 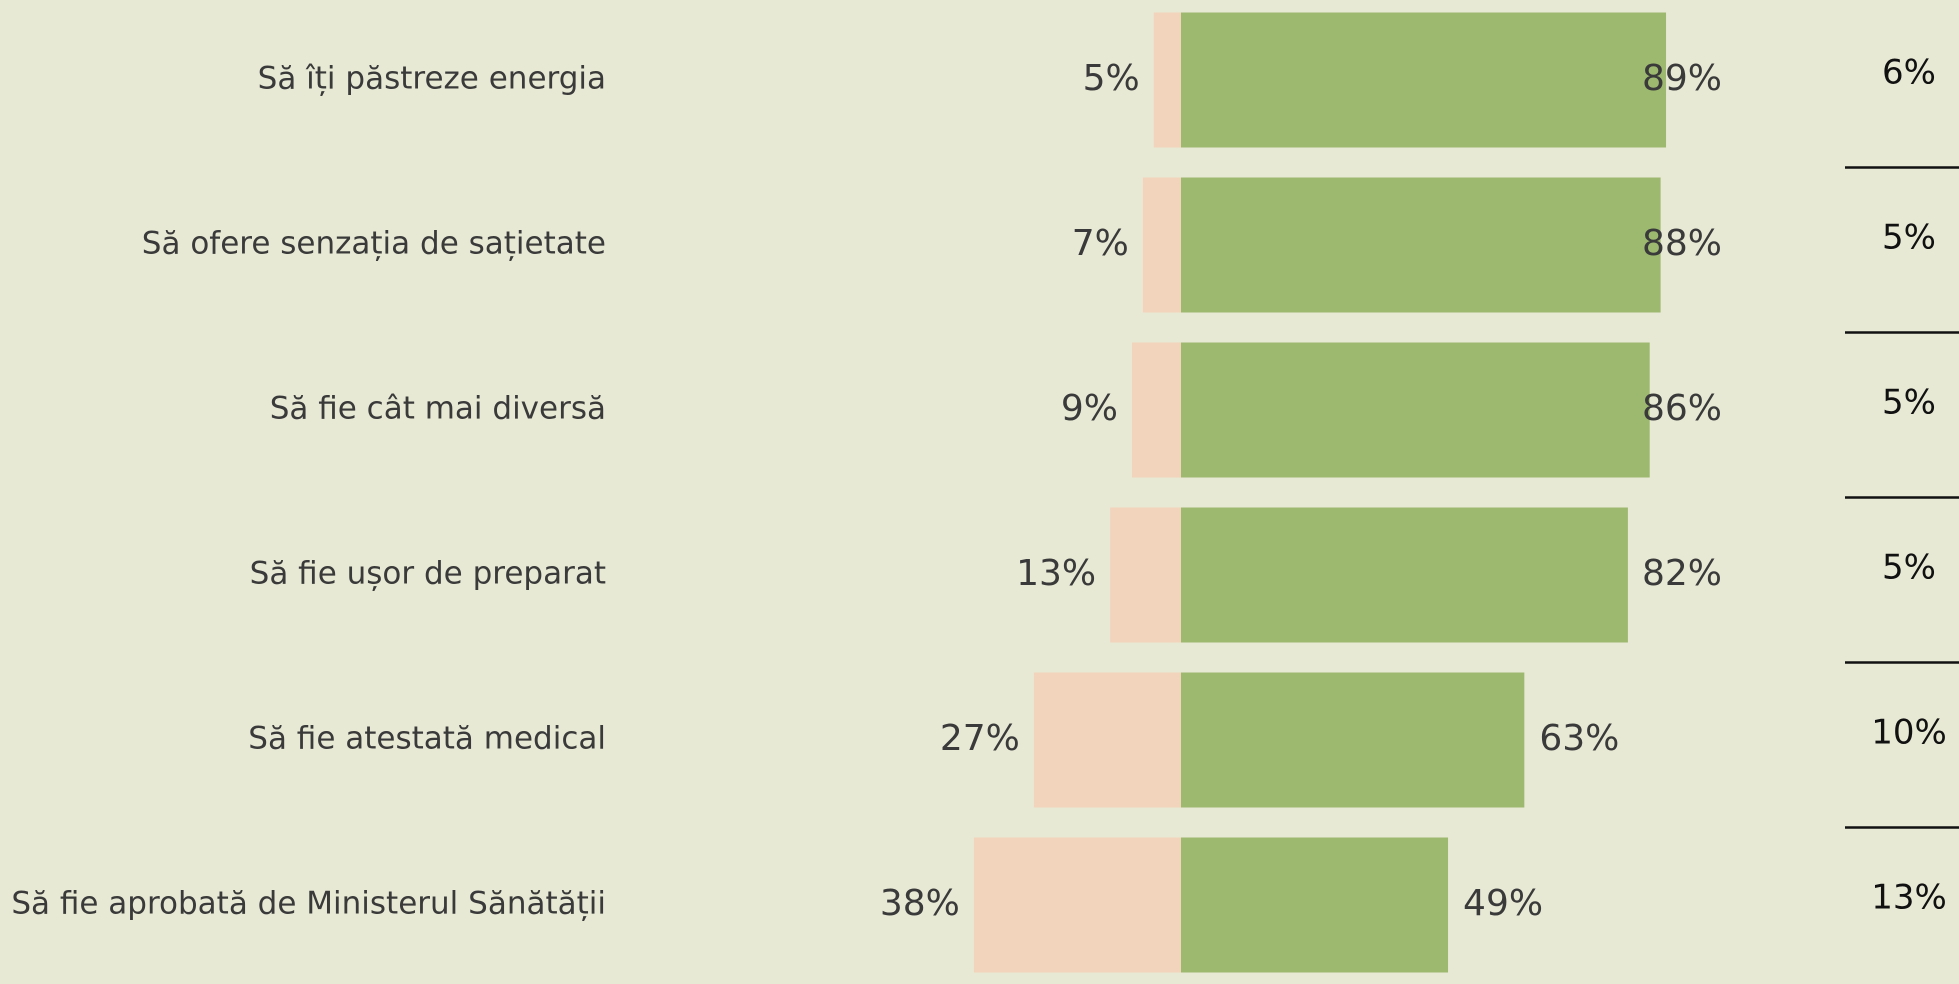 I want to click on side-value: 6%, so click(x=1909, y=73).